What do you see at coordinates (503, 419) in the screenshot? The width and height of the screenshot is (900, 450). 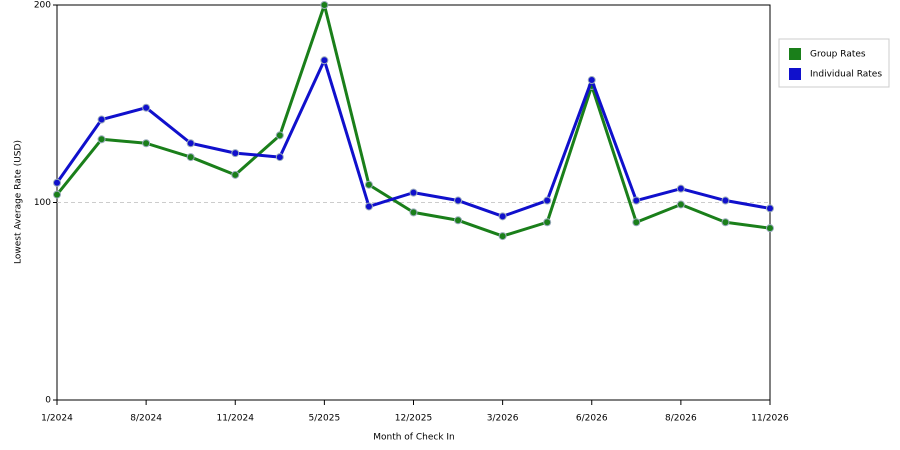 I see `x-tick-label: 3/2026` at bounding box center [503, 419].